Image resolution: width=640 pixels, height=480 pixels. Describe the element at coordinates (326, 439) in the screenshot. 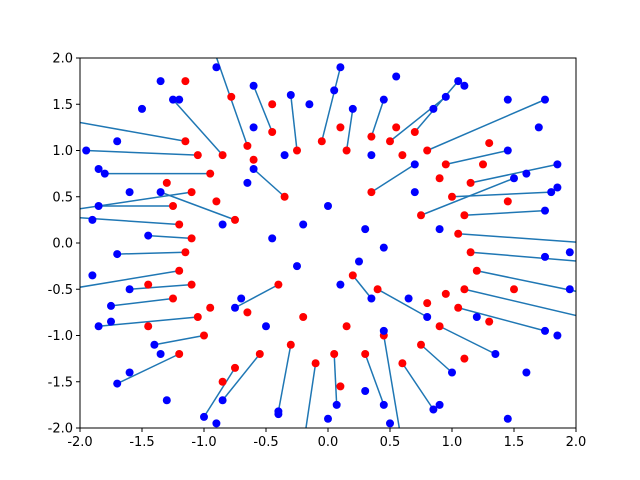

I see `x-axis: -2.0 -1.5 -1.0 -0.5 0.0 0.5 1.0 1.5 2.0` at that location.